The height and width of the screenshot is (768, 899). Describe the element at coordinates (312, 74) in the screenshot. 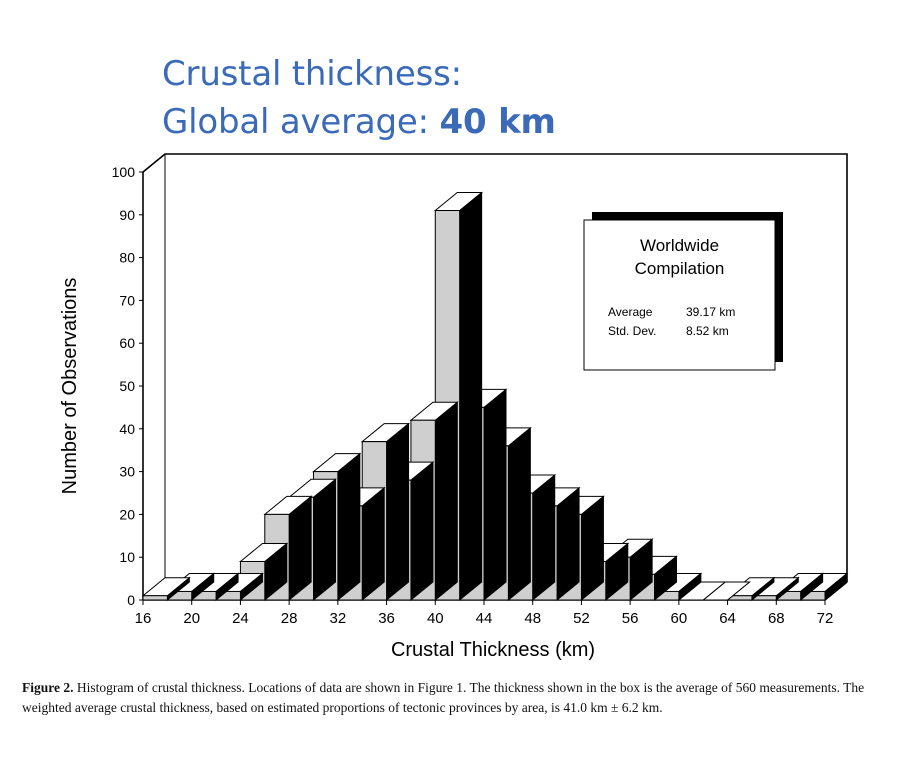

I see `slide-title-line1: Crustal thickness:` at that location.